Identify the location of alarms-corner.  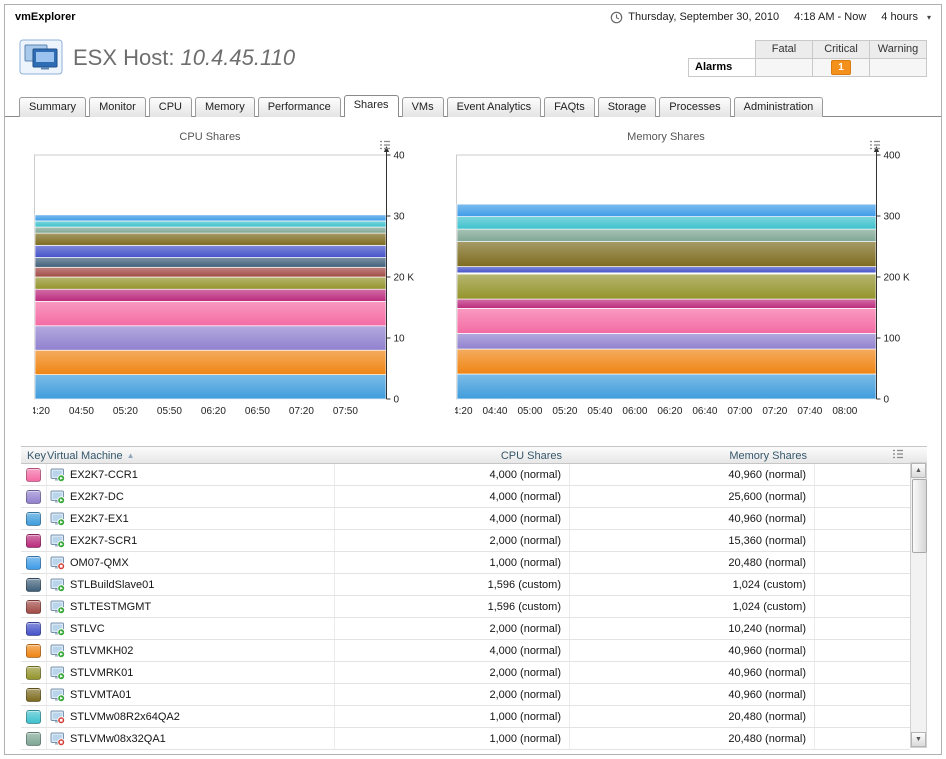
(722, 49).